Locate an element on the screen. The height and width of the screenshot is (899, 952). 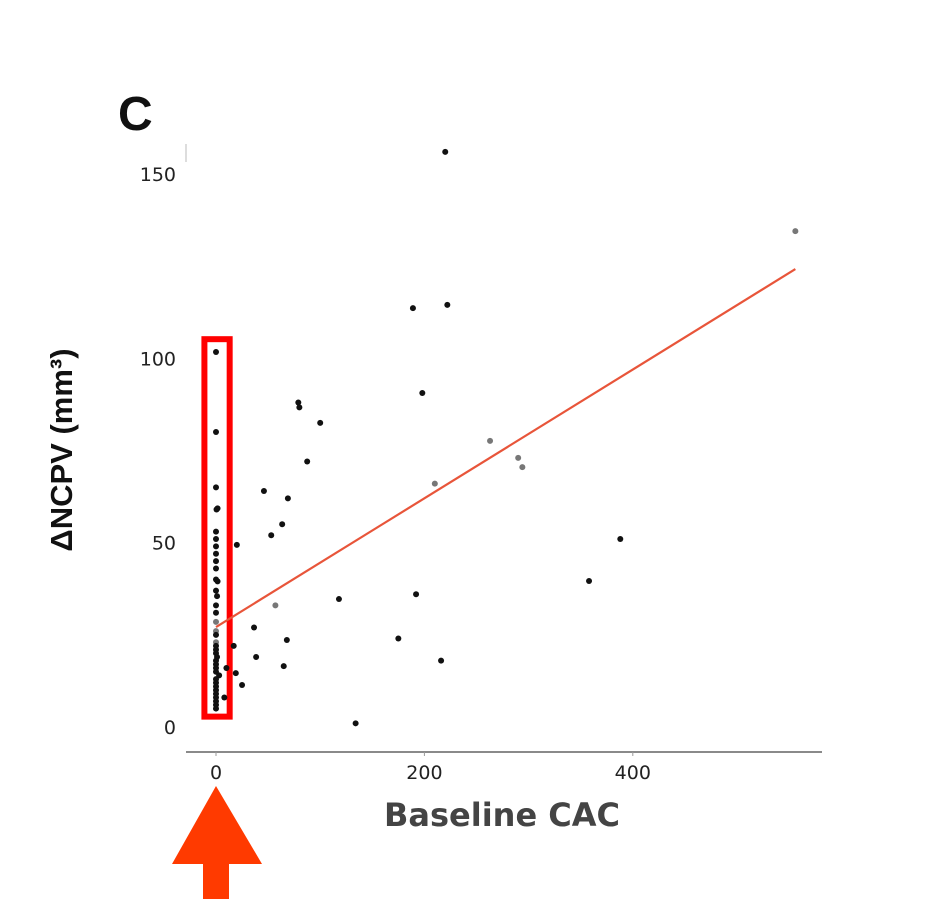
up-arrow-icon is located at coordinates (217, 842).